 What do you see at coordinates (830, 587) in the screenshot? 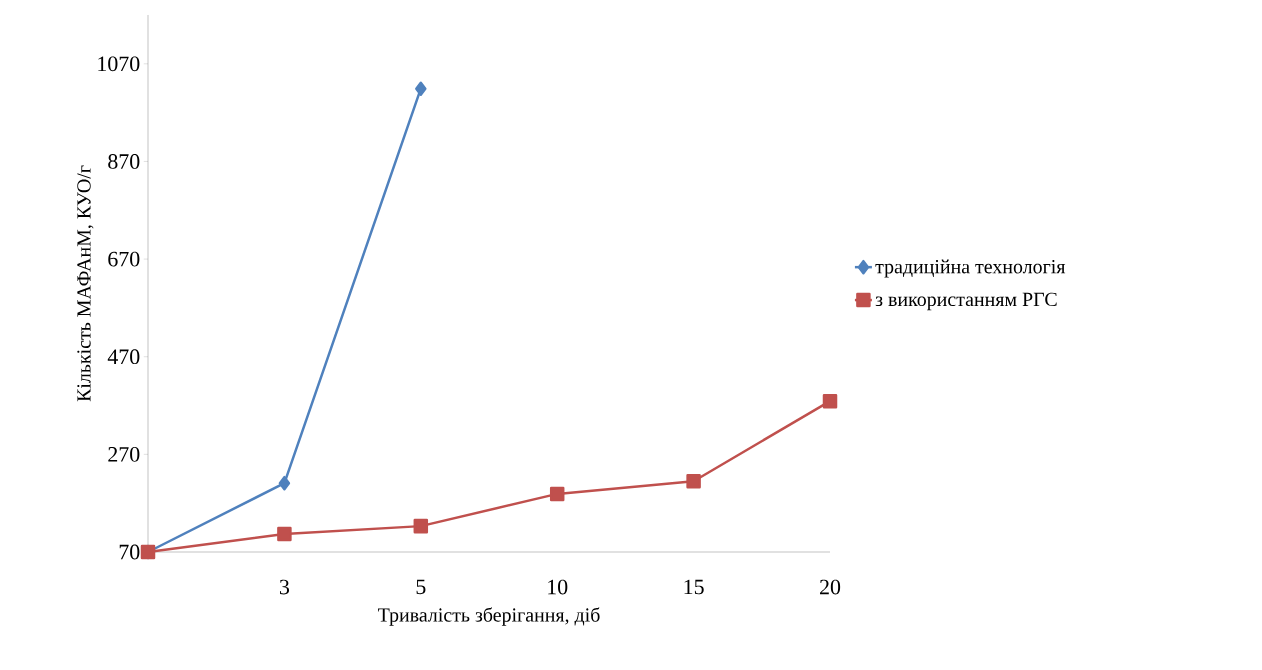
I see `x-tick-label: 20` at bounding box center [830, 587].